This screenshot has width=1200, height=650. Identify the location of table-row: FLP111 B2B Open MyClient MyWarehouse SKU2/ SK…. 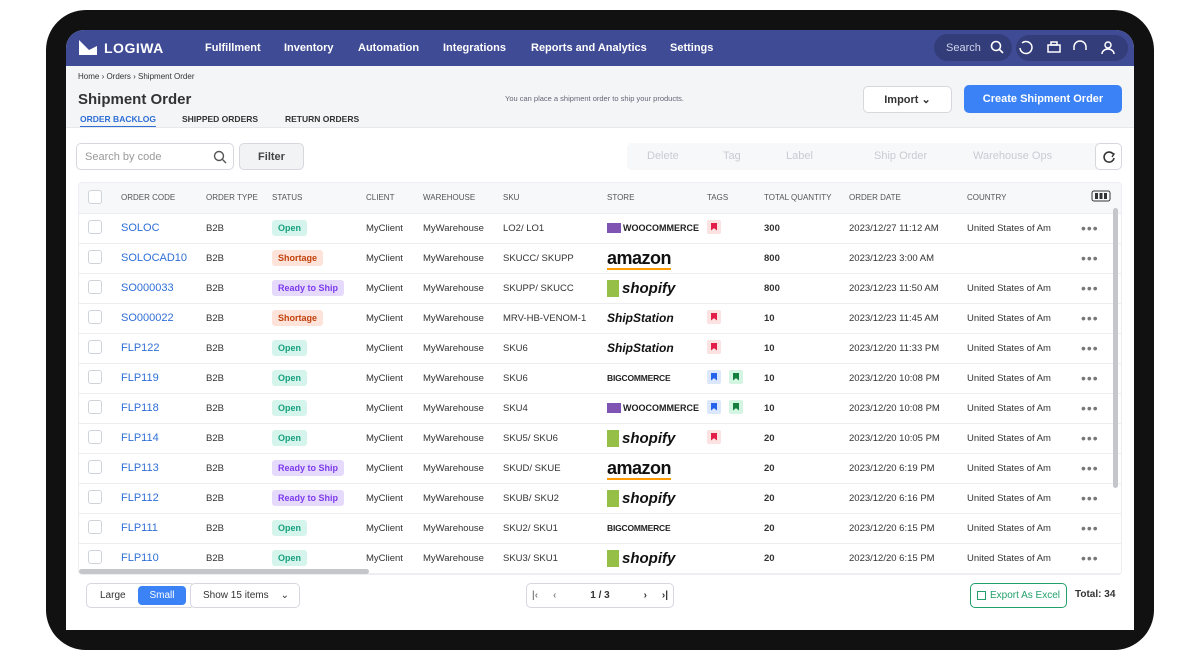
(600, 528).